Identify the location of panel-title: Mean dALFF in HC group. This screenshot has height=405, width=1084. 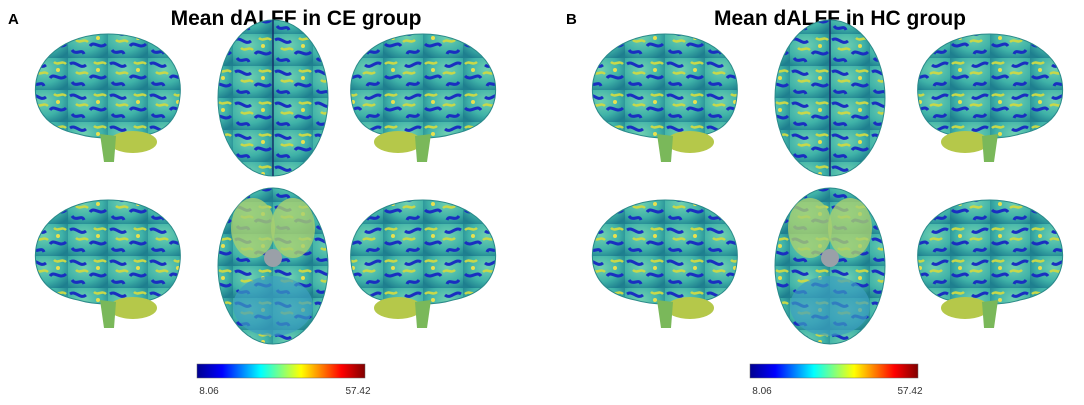
(840, 18).